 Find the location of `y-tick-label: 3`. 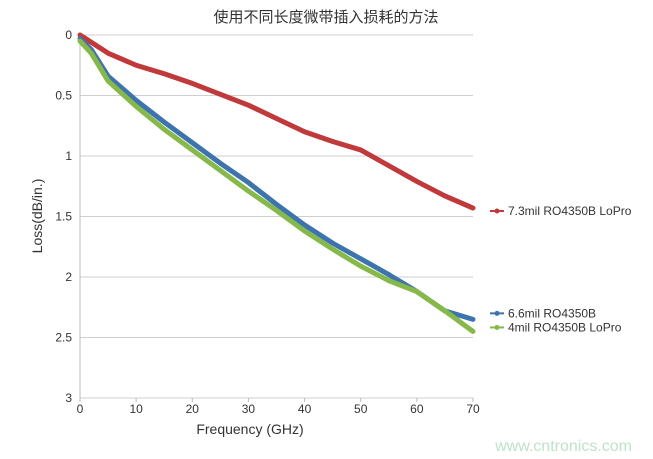

y-tick-label: 3 is located at coordinates (68, 398).